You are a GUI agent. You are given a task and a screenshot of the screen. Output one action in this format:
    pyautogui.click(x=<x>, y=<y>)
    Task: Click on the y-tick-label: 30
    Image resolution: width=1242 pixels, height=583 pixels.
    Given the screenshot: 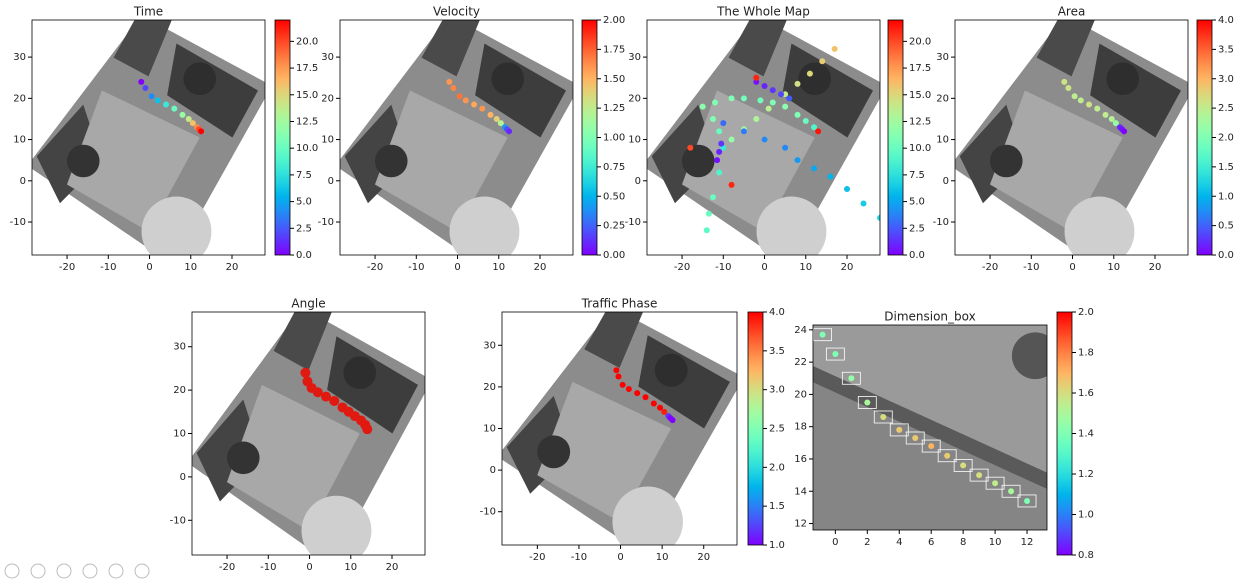 What is the action you would take?
    pyautogui.click(x=942, y=57)
    